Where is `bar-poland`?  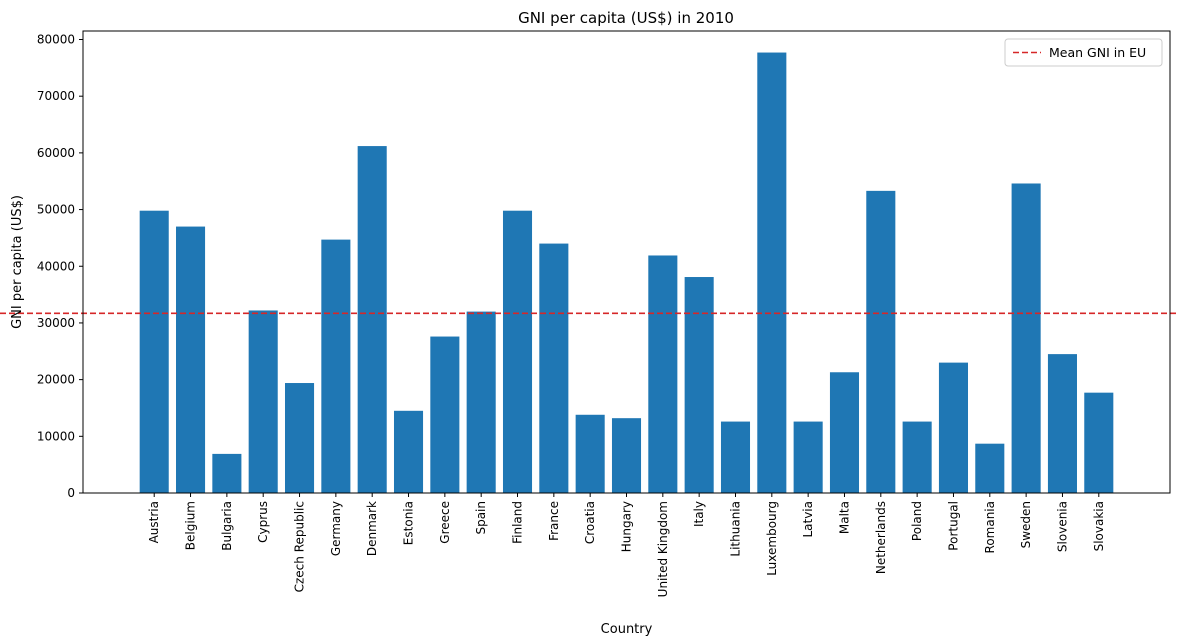
bar-poland is located at coordinates (917, 457).